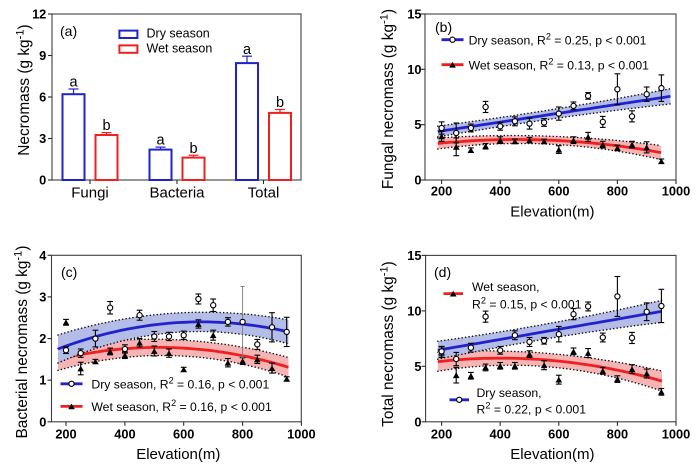  I want to click on svg-text: Fungal necromass (g kg-1), so click(388, 99).